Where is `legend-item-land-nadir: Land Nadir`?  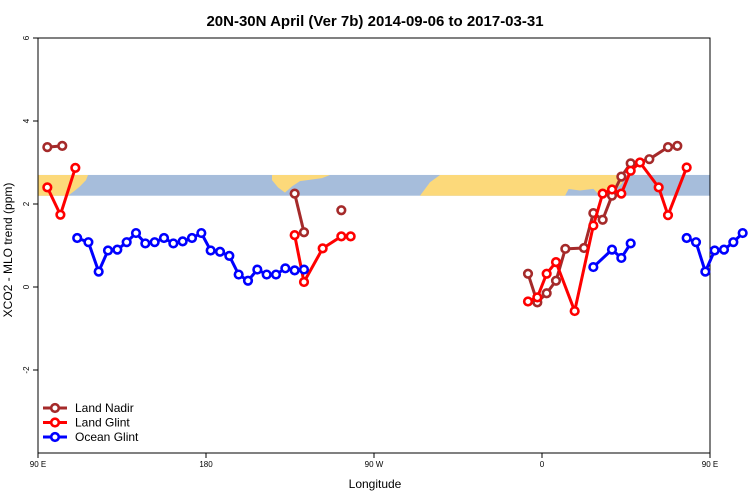 legend-item-land-nadir: Land Nadir is located at coordinates (88, 408).